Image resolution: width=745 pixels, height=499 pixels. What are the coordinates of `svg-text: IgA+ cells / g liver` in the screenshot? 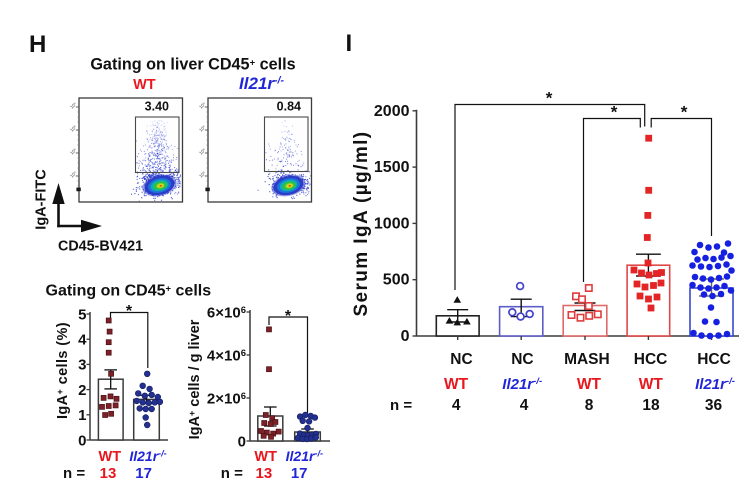 It's located at (195, 379).